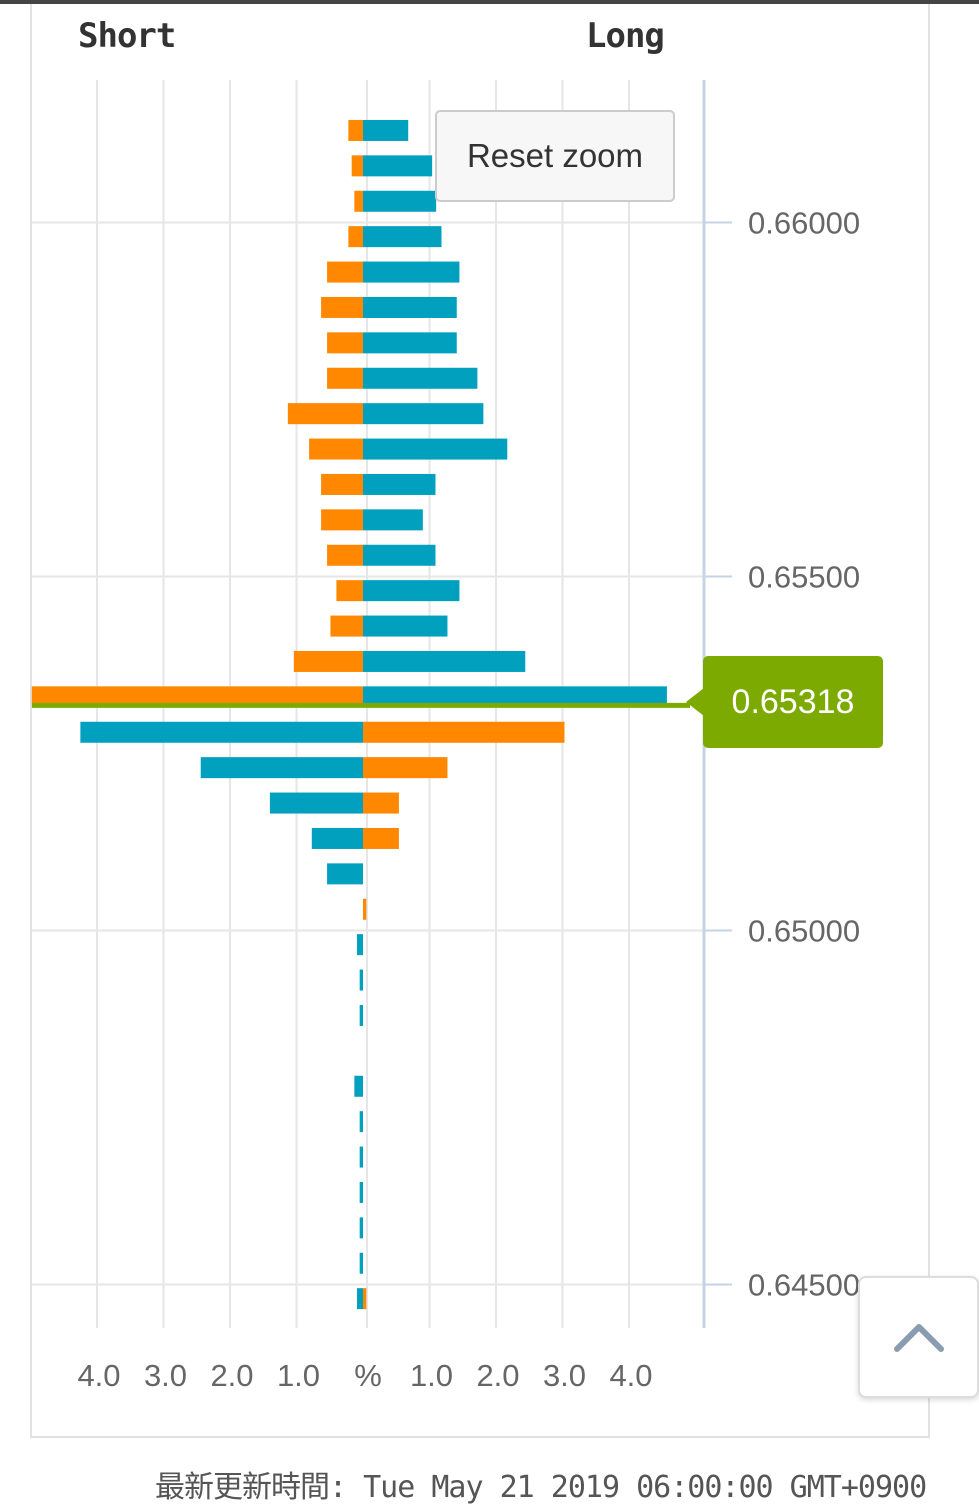 The height and width of the screenshot is (1506, 979). What do you see at coordinates (804, 1285) in the screenshot?
I see `y-tick-label: 0.64500` at bounding box center [804, 1285].